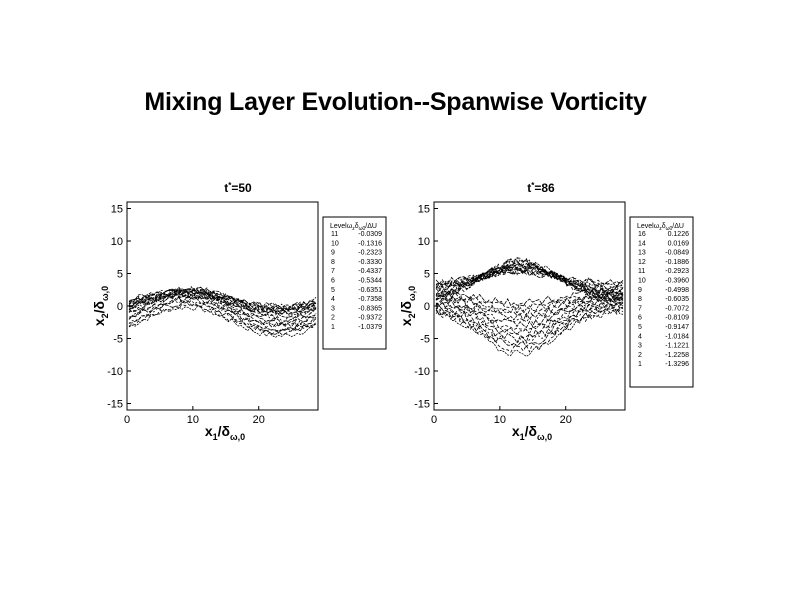 The width and height of the screenshot is (791, 611). Describe the element at coordinates (677, 262) in the screenshot. I see `legend-value: -0.1886` at that location.